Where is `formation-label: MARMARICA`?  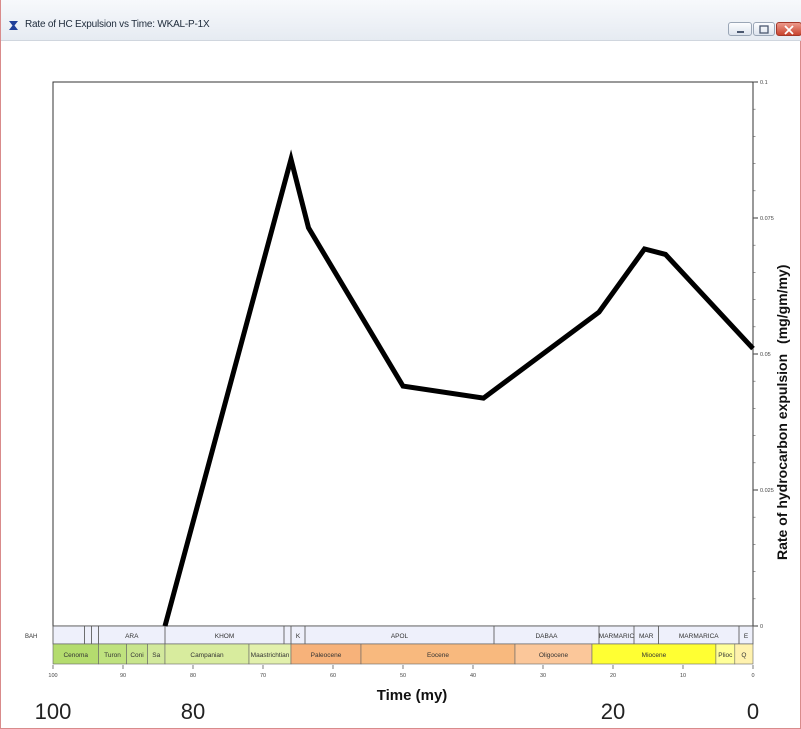 formation-label: MARMARICA is located at coordinates (699, 636).